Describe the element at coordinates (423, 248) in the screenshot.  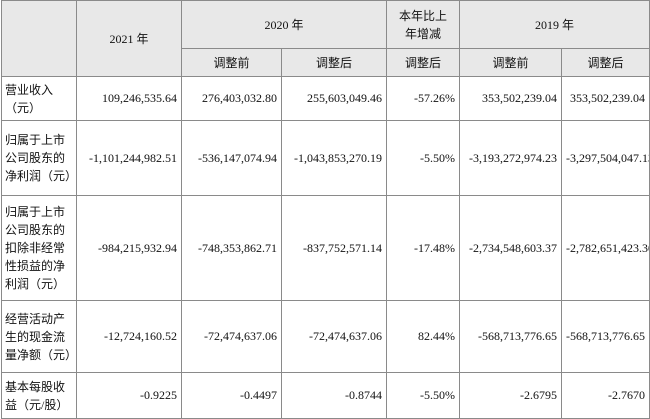
I see `value-cell: -17.48%` at that location.